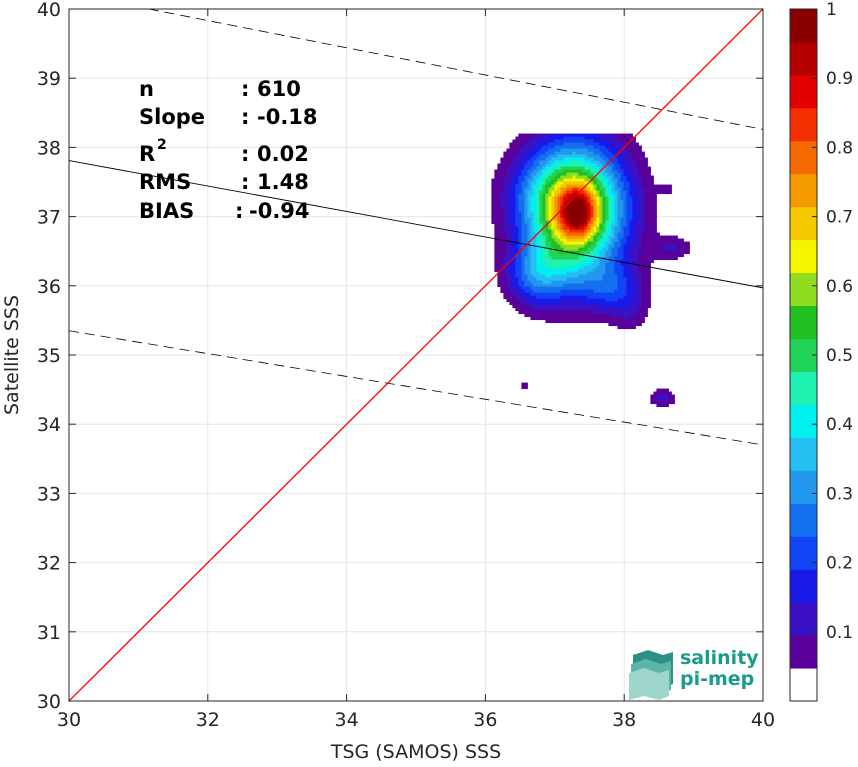  Describe the element at coordinates (416, 224) in the screenshot. I see `regression-line` at that location.